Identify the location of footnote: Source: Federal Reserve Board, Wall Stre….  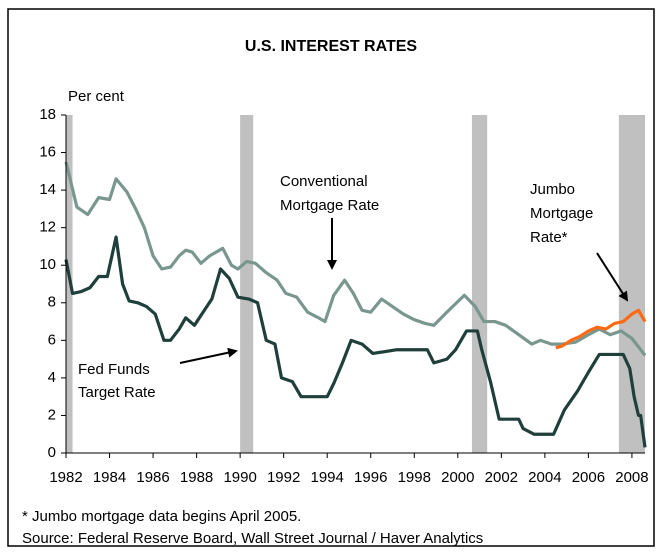
(252, 538).